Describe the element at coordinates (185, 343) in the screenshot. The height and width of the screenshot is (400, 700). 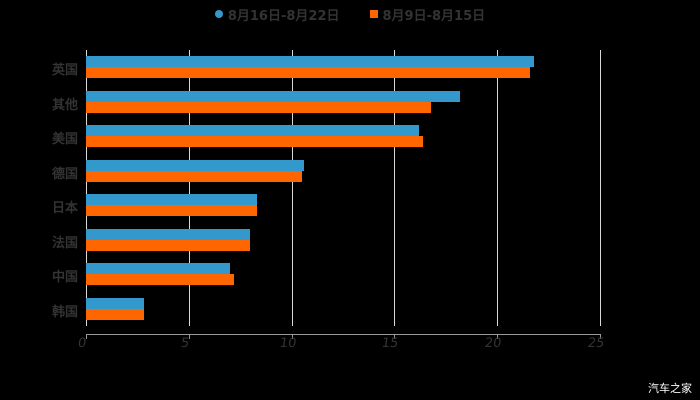
I see `x-tick-label: 5` at that location.